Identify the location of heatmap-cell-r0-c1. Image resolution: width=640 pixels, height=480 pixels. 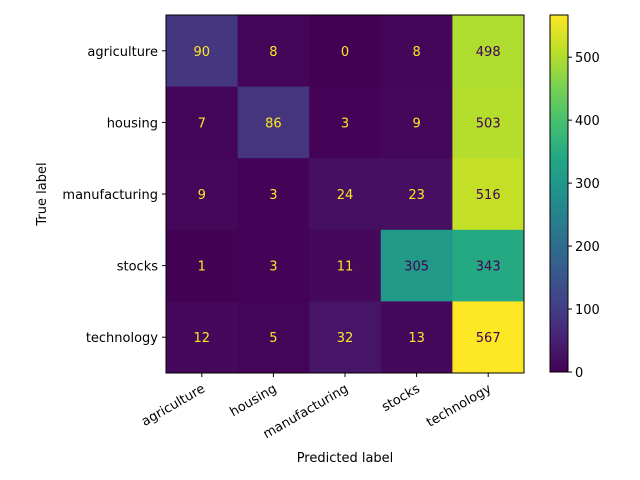
(273, 51).